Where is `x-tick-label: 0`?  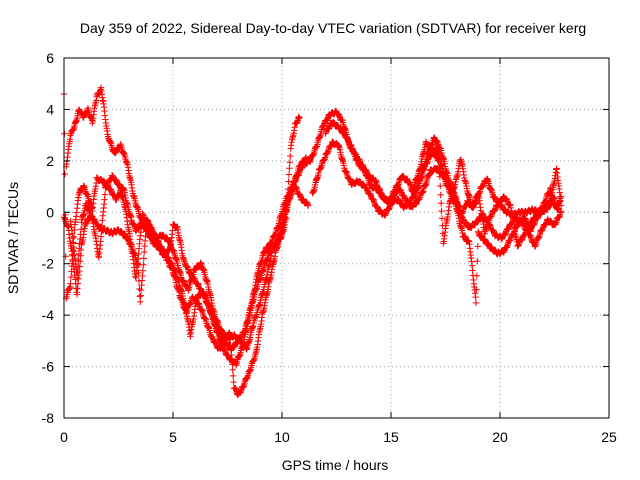
x-tick-label: 0 is located at coordinates (64, 437).